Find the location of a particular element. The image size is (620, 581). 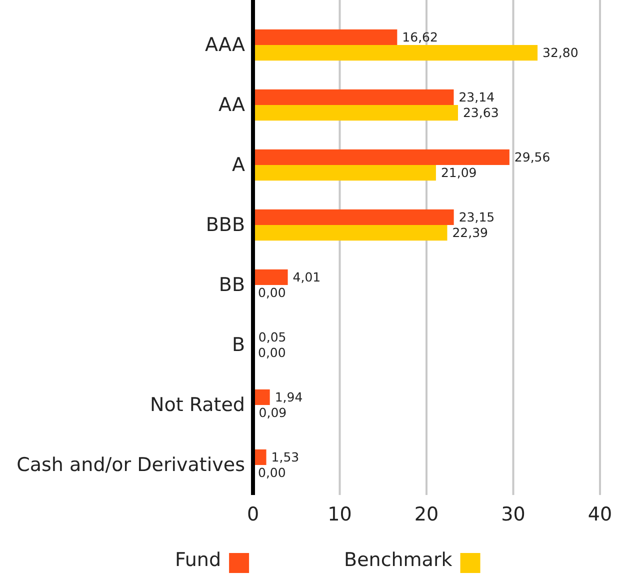

data-label: 23,14 is located at coordinates (476, 97).